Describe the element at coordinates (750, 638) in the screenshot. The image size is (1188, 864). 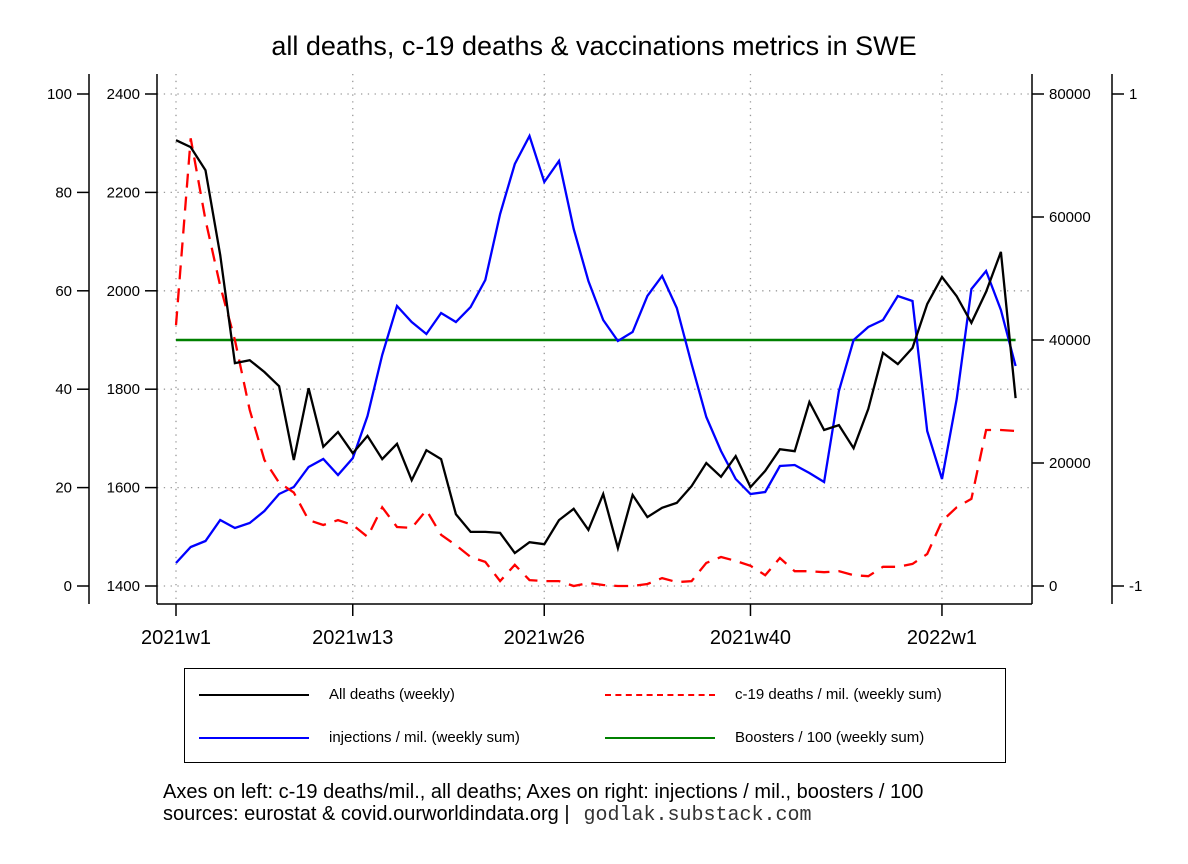
I see `x-axis-tick-label: 2021w40` at that location.